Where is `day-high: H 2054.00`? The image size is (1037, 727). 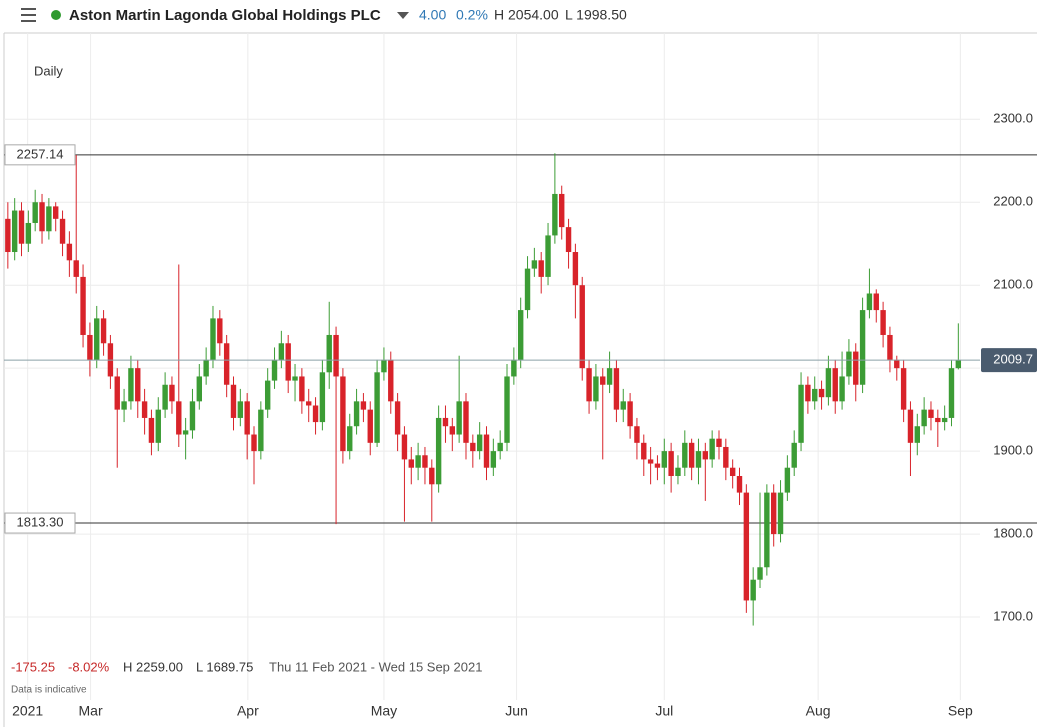
day-high: H 2054.00 is located at coordinates (526, 15).